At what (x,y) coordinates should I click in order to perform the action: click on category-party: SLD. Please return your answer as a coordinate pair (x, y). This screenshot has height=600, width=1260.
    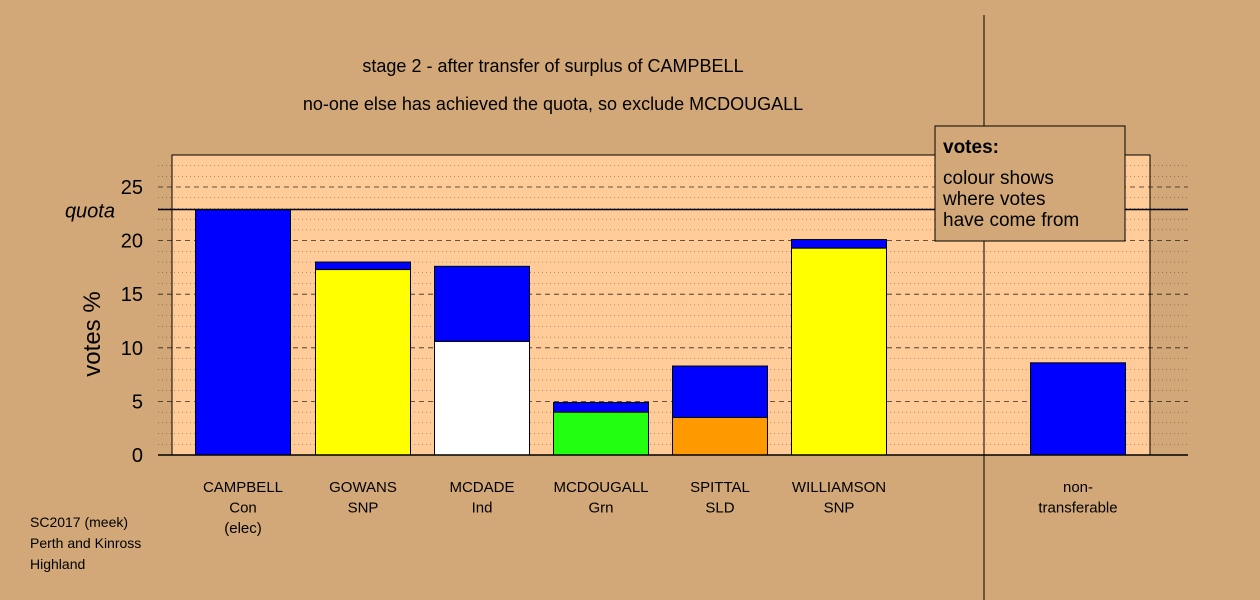
    Looking at the image, I should click on (719, 508).